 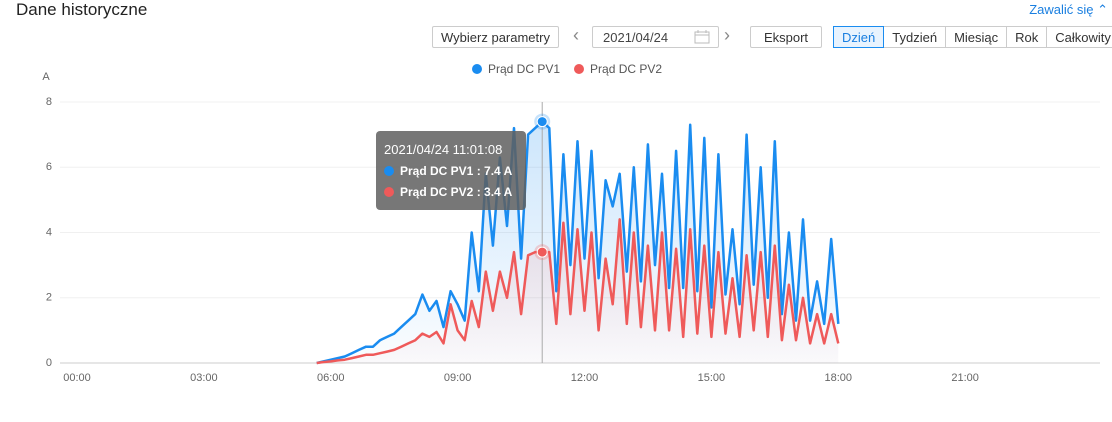 I want to click on period-tab: Miesiąc, so click(x=976, y=37).